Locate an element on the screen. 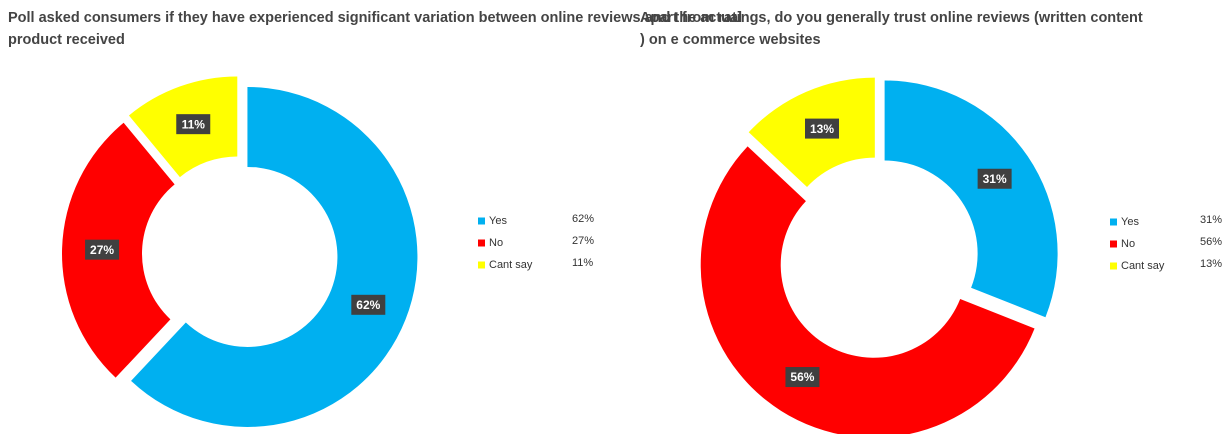 This screenshot has height=434, width=1229. data-label: 13% is located at coordinates (822, 129).